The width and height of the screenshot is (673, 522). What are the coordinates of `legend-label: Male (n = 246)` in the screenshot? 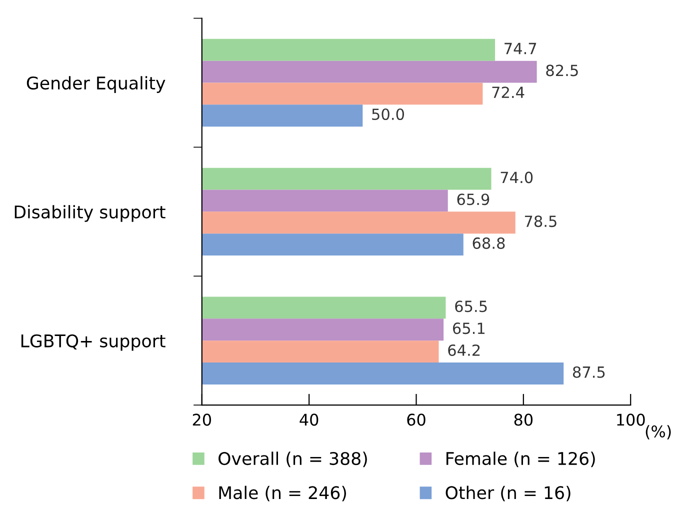 It's located at (282, 494).